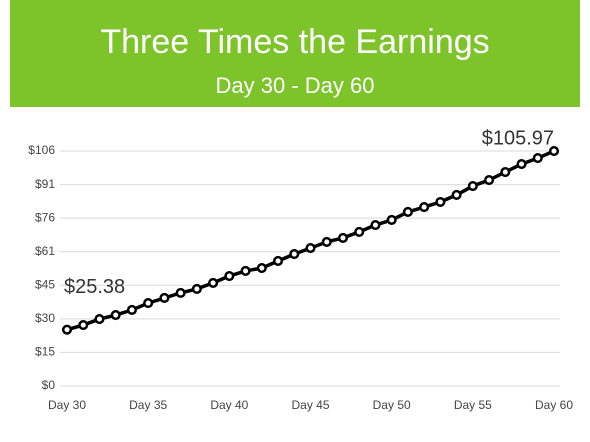  Describe the element at coordinates (294, 42) in the screenshot. I see `chart-title: Three Times the Earnings` at that location.